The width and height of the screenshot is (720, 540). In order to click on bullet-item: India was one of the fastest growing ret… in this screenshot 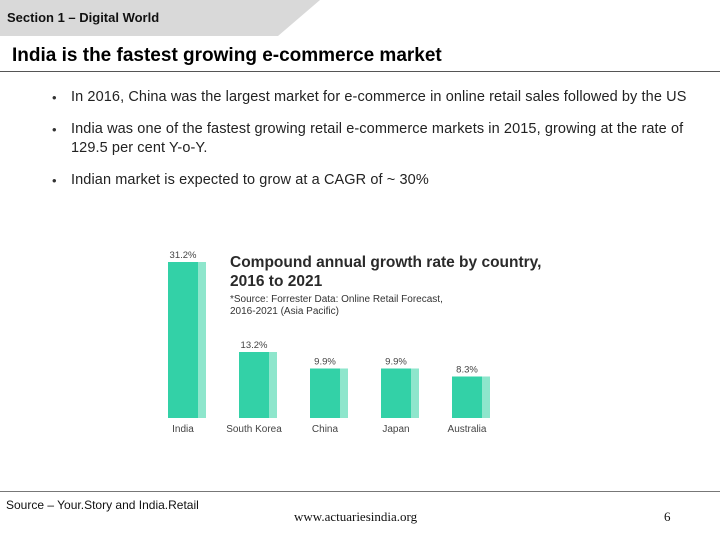, I will do `click(375, 139)`.